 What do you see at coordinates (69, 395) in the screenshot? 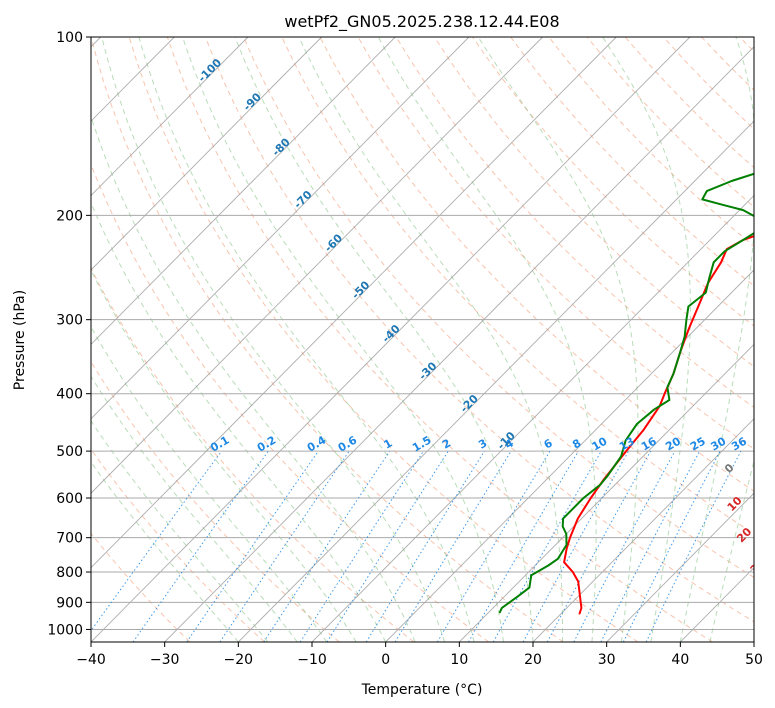
I see `y-tick-label: 400` at bounding box center [69, 395].